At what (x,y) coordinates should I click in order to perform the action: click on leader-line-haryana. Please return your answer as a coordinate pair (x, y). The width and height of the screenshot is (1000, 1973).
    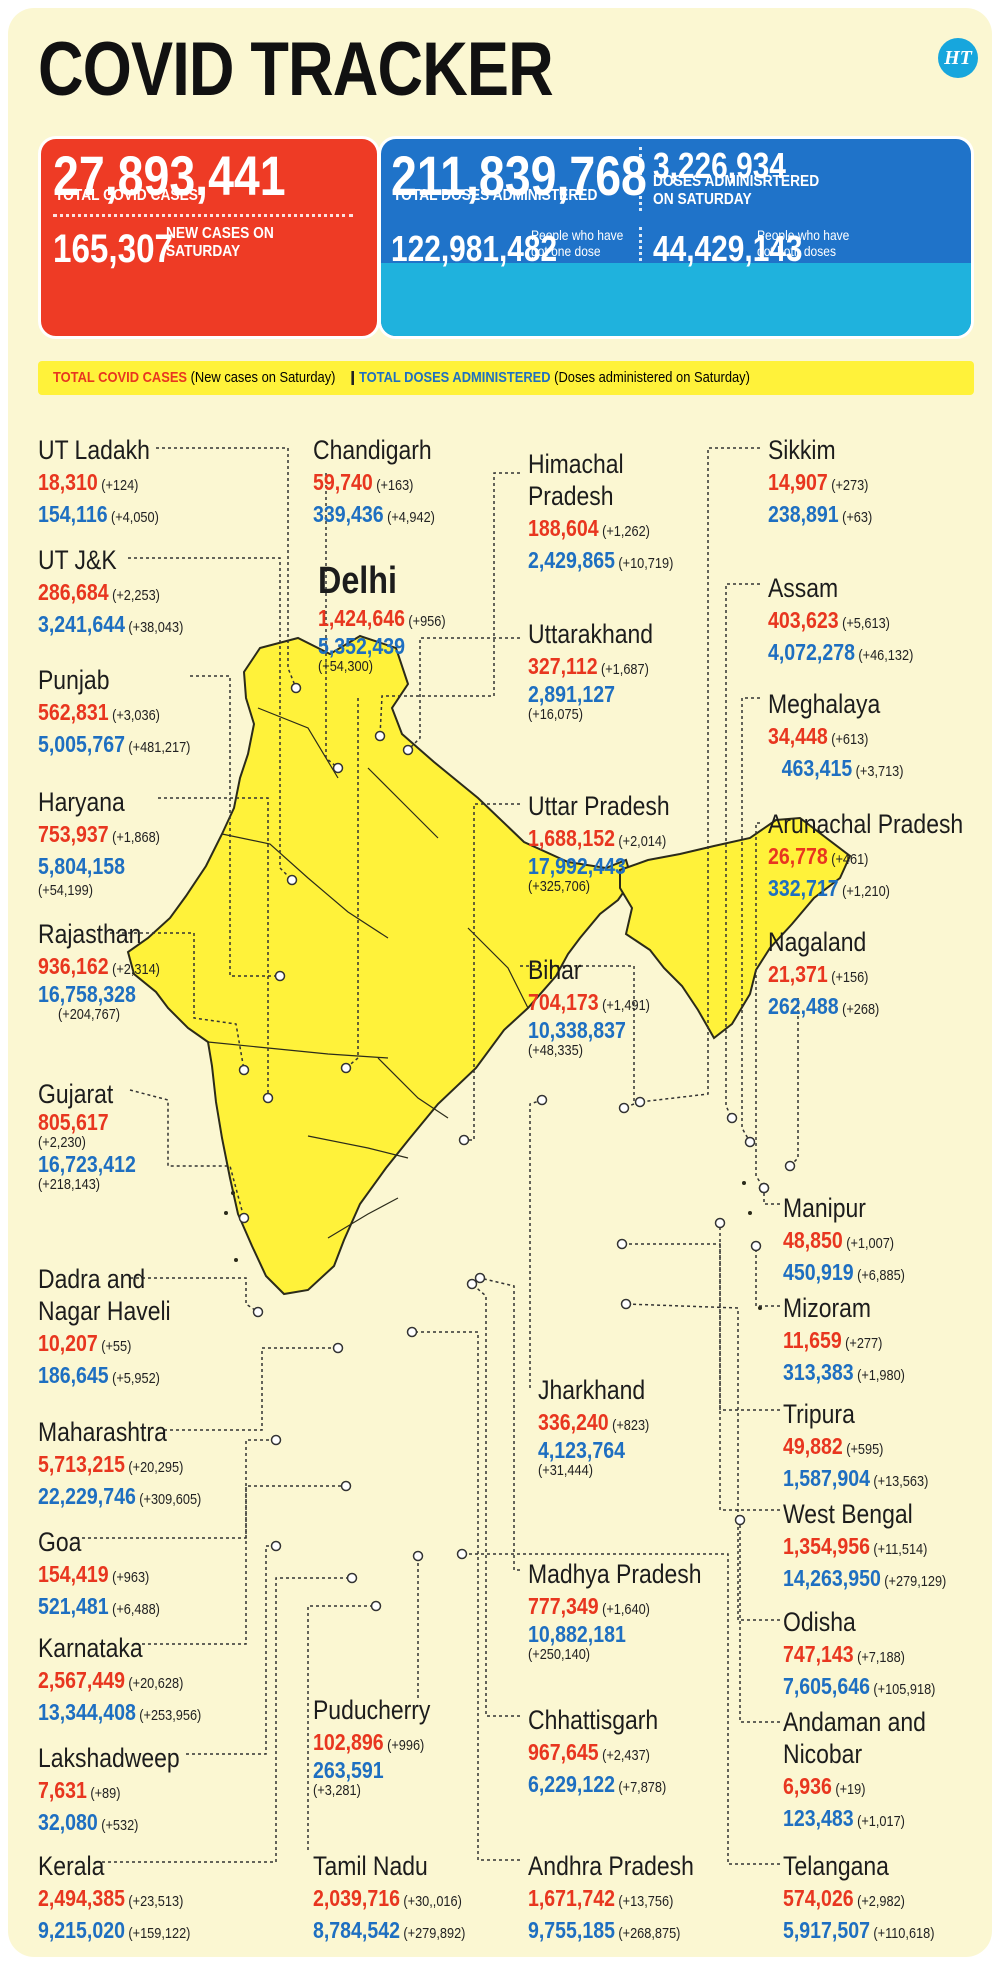
    Looking at the image, I should click on (213, 947).